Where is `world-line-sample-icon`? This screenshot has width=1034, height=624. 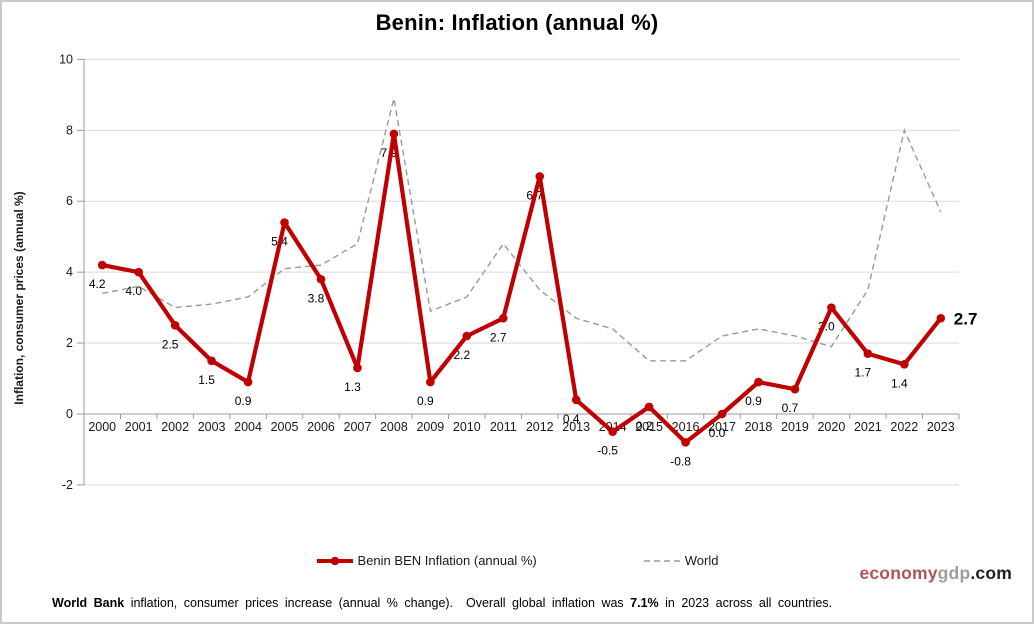
world-line-sample-icon is located at coordinates (661, 560).